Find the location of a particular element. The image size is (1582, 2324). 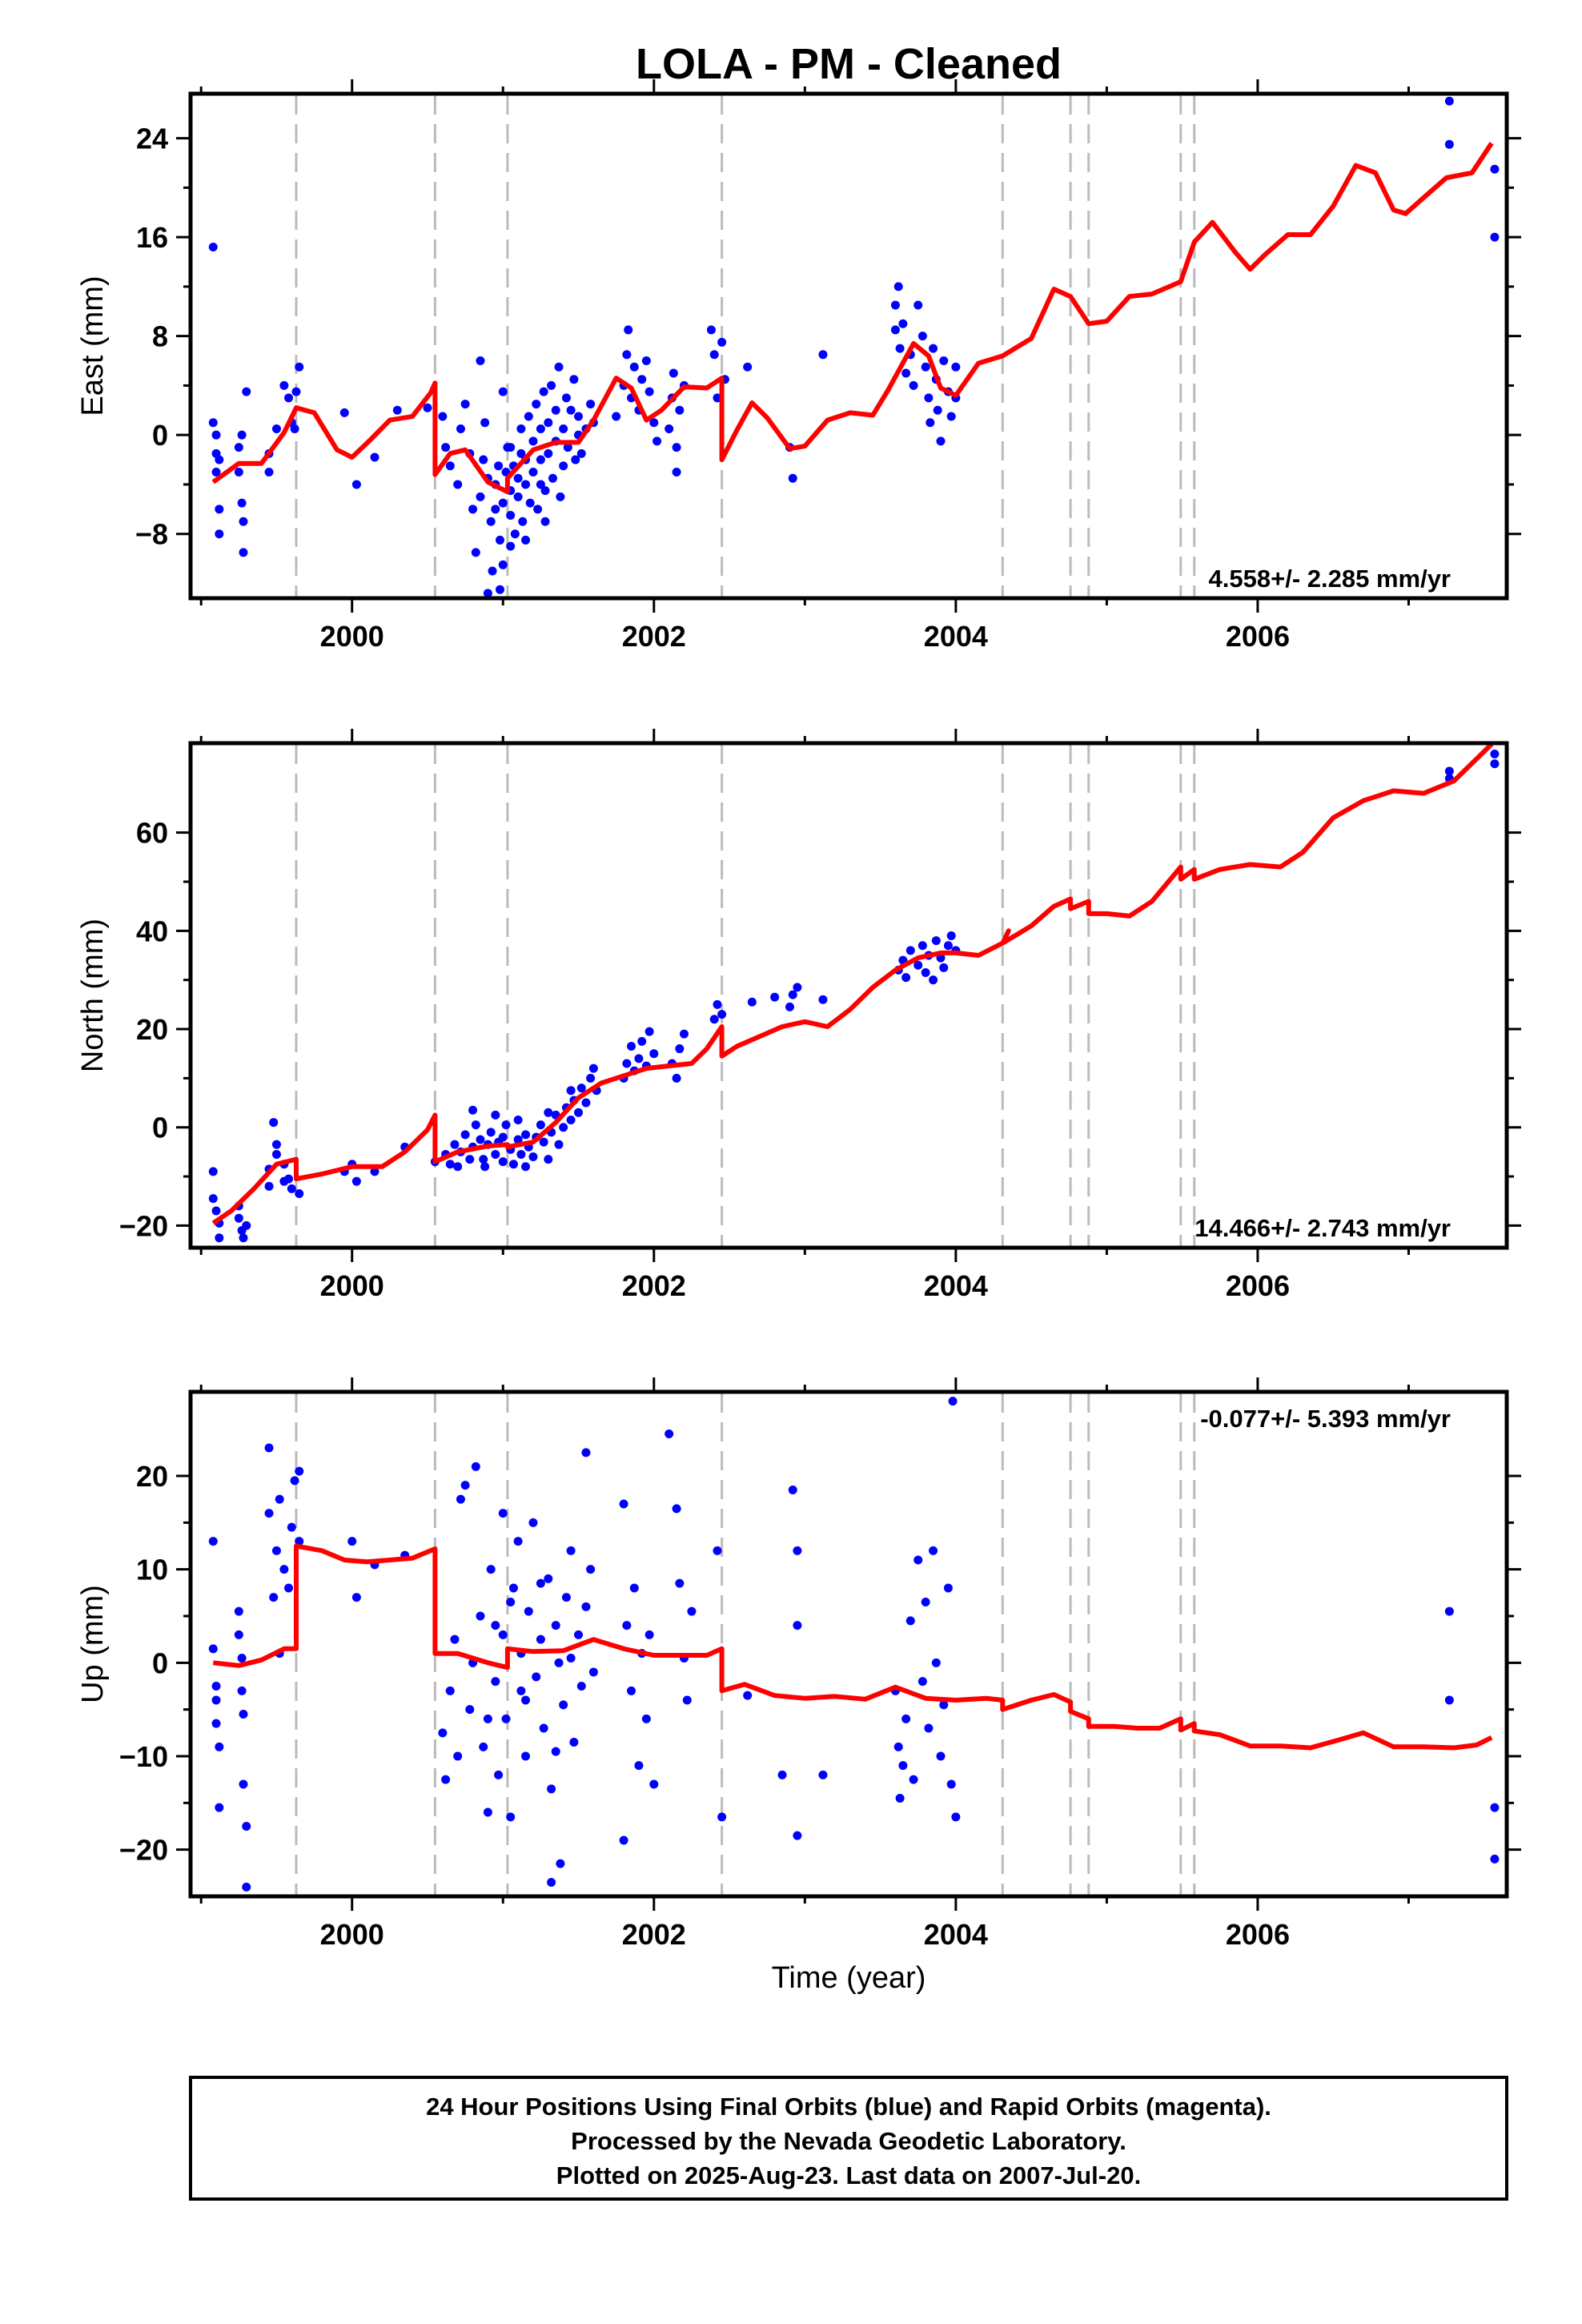

up-y-tick-label: 0 is located at coordinates (160, 1663).